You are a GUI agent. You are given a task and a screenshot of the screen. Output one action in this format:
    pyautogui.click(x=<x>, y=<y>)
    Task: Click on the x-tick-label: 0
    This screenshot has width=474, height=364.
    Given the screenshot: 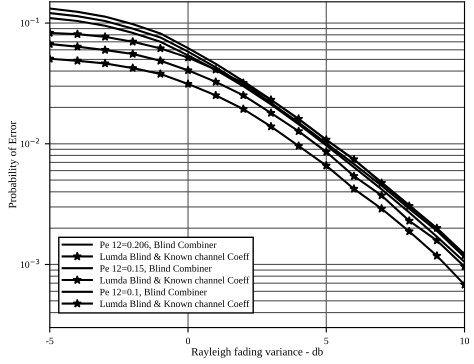 What is the action you would take?
    pyautogui.click(x=188, y=341)
    